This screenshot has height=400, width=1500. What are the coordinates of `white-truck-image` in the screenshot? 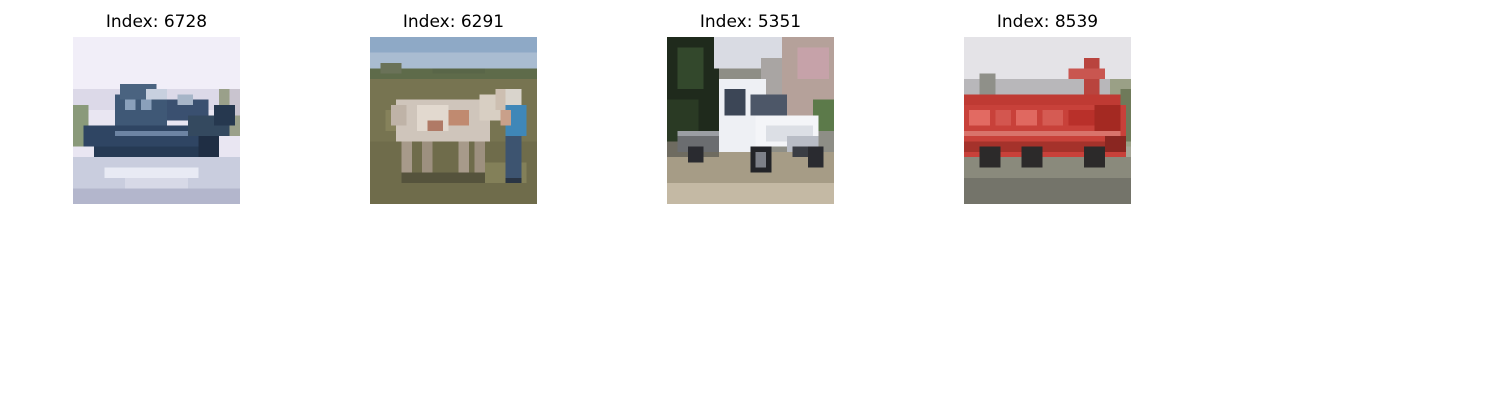 It's located at (750, 120).